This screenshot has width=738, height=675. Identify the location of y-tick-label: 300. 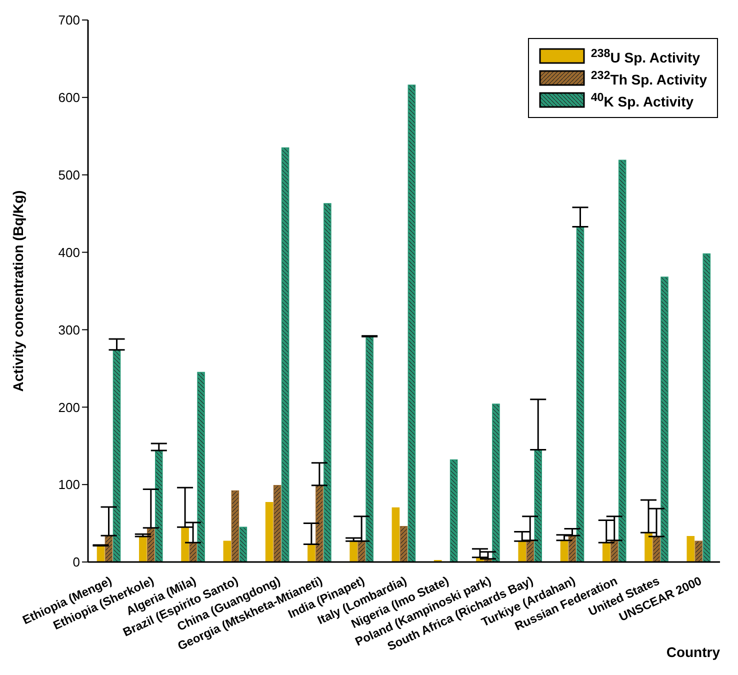
(69, 330).